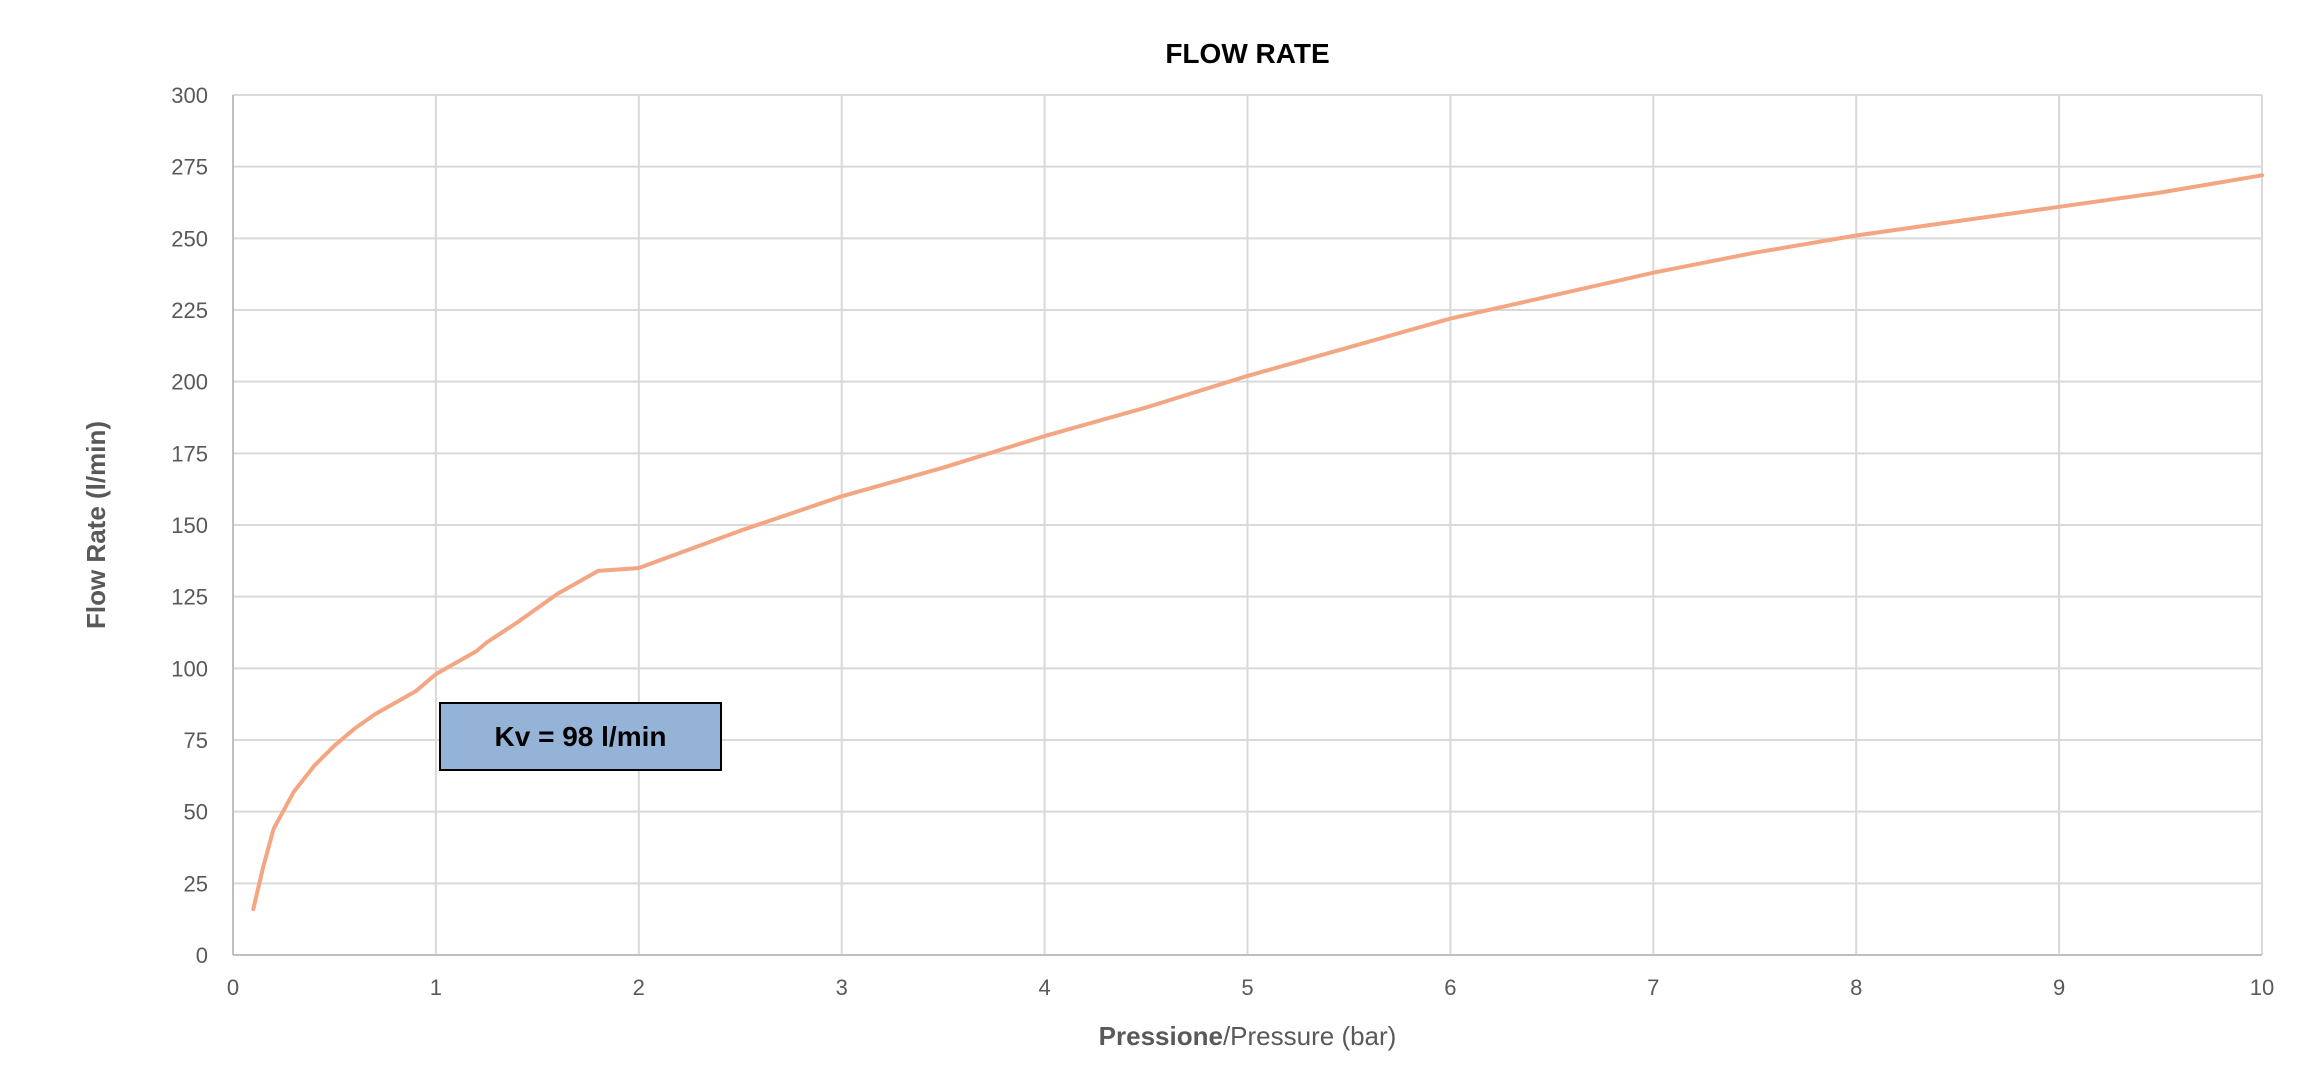 This screenshot has height=1068, width=2307. I want to click on chart-title: FLOW RATE, so click(1247, 53).